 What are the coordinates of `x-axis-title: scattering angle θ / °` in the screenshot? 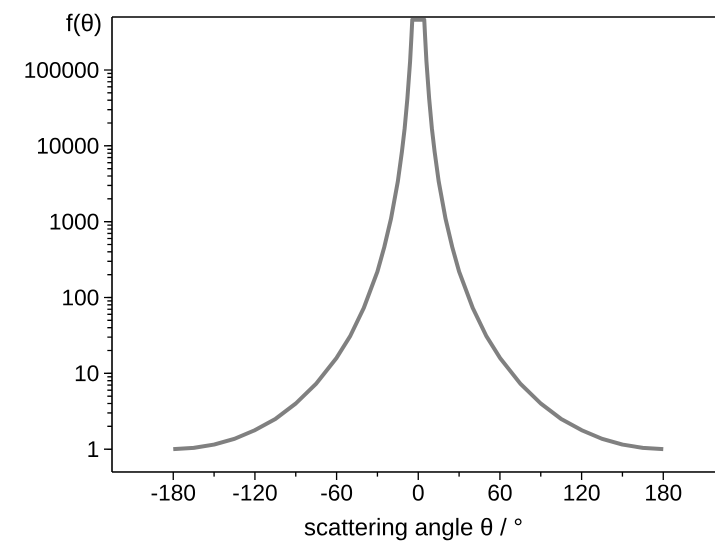 It's located at (413, 529).